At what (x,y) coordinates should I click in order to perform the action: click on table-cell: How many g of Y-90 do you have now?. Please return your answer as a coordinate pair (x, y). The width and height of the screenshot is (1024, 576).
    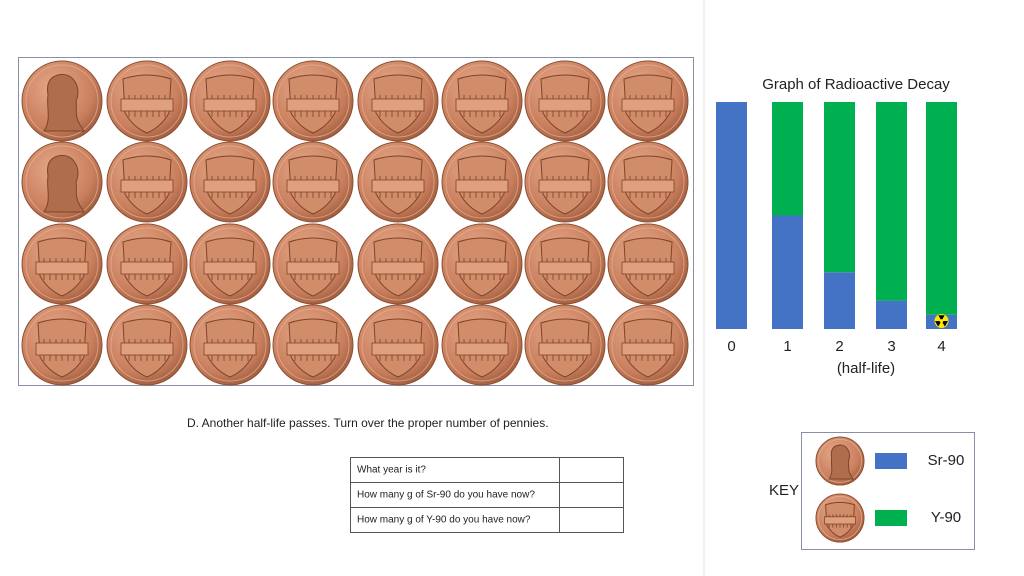
    Looking at the image, I should click on (444, 520).